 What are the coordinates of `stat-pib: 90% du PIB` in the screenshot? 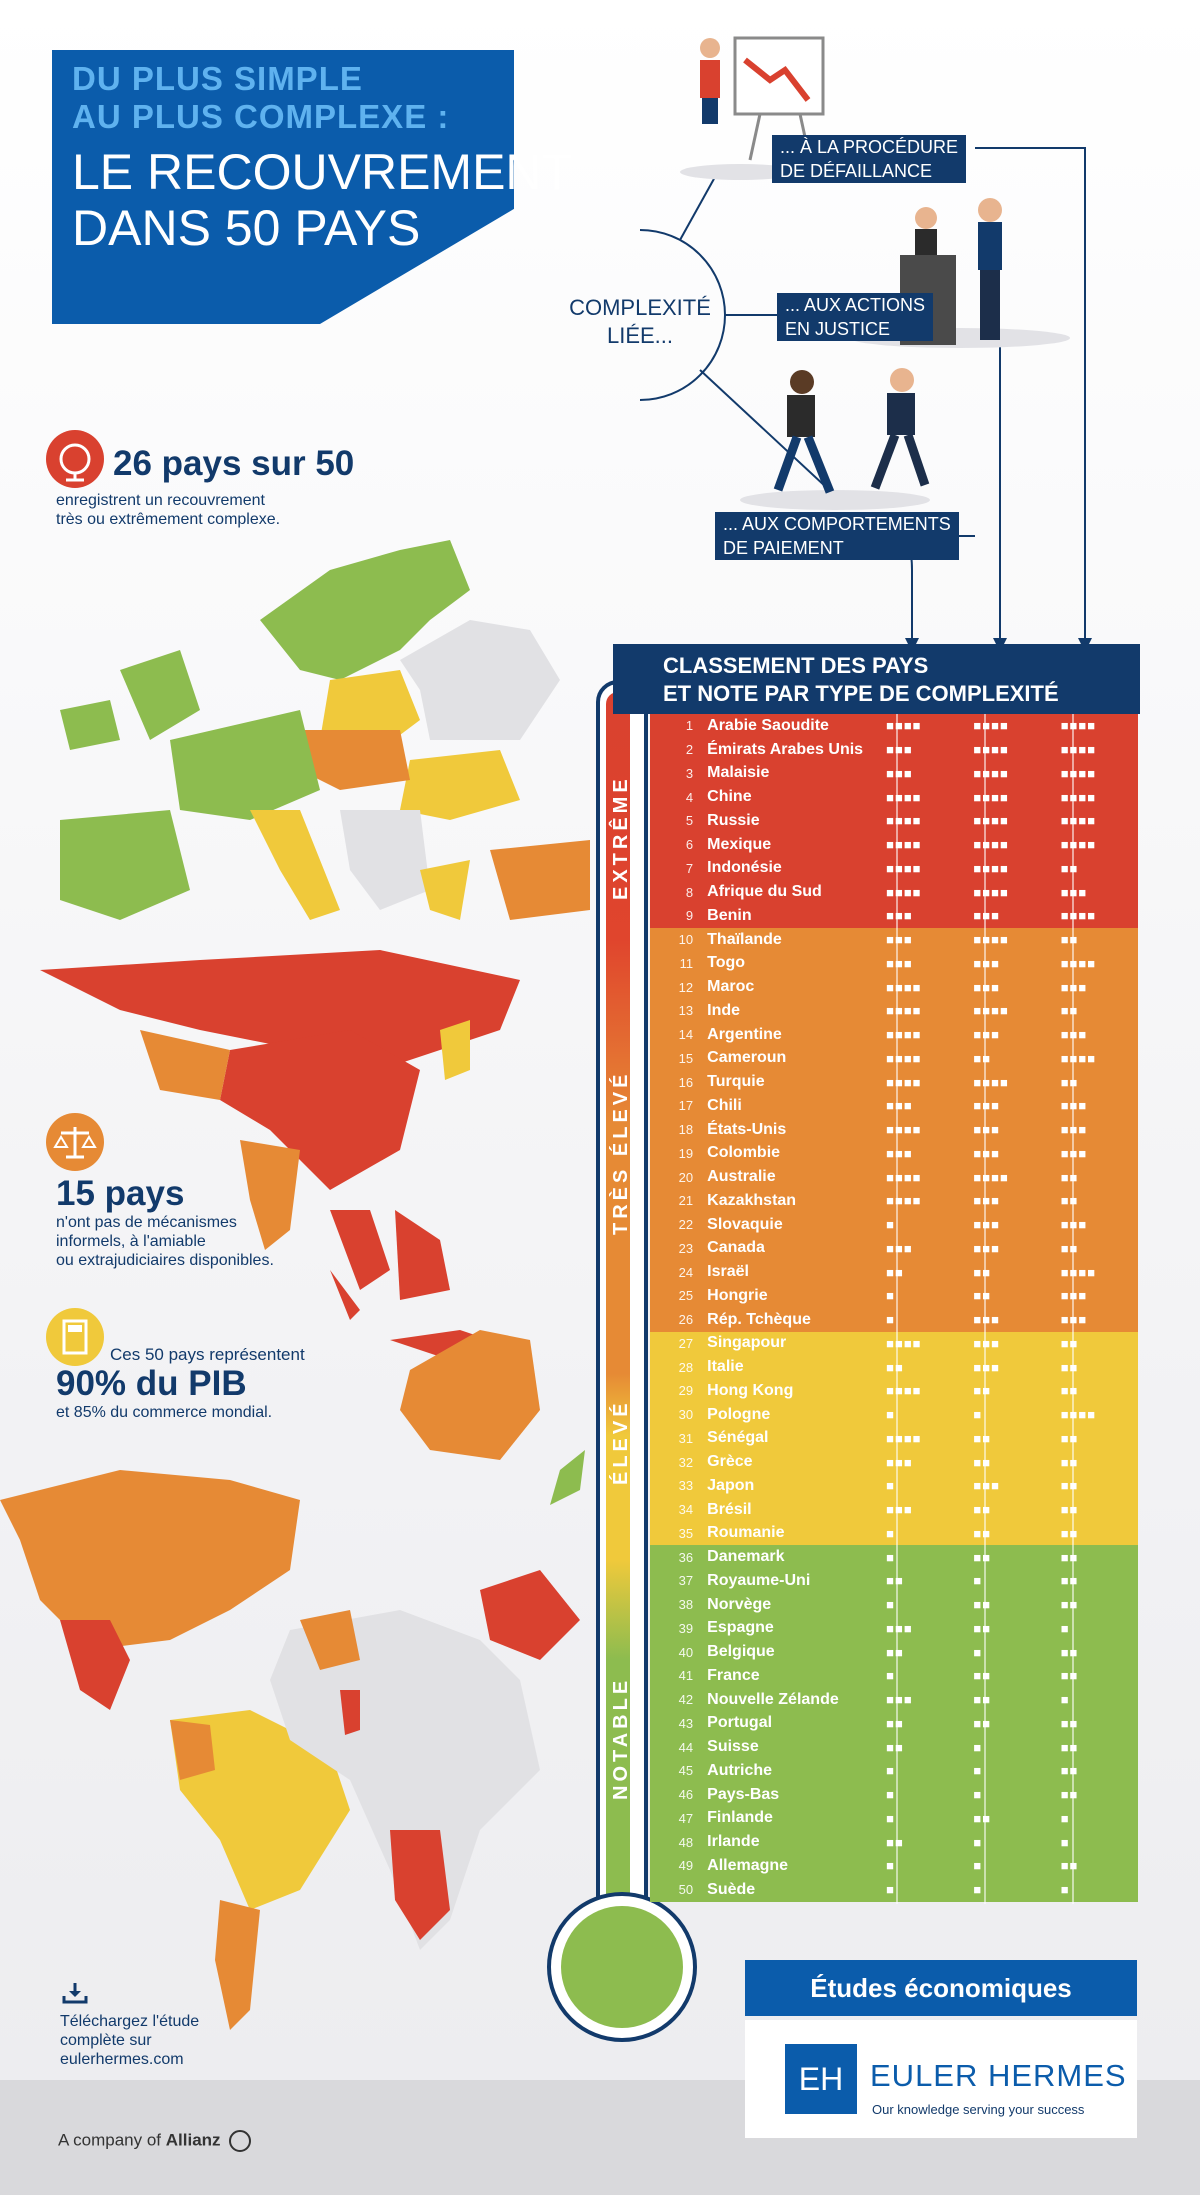 It's located at (151, 1383).